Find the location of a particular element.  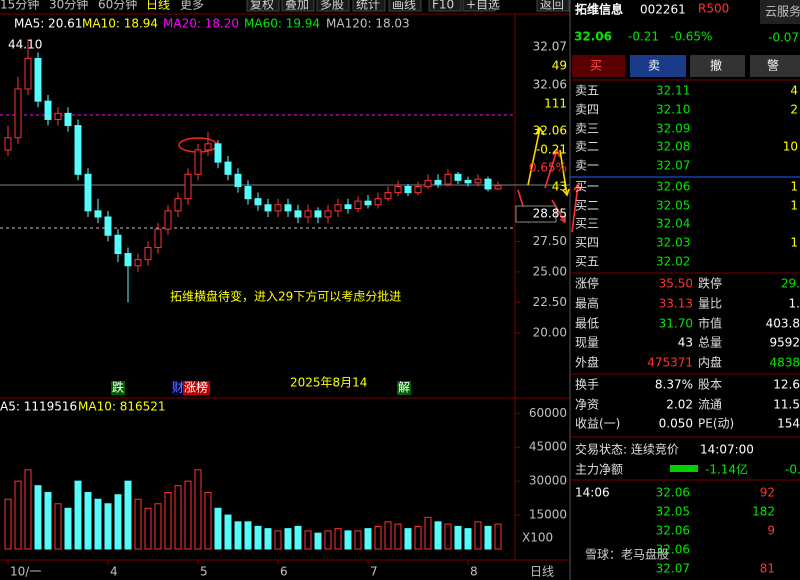

stat-value: 29. is located at coordinates (790, 284).